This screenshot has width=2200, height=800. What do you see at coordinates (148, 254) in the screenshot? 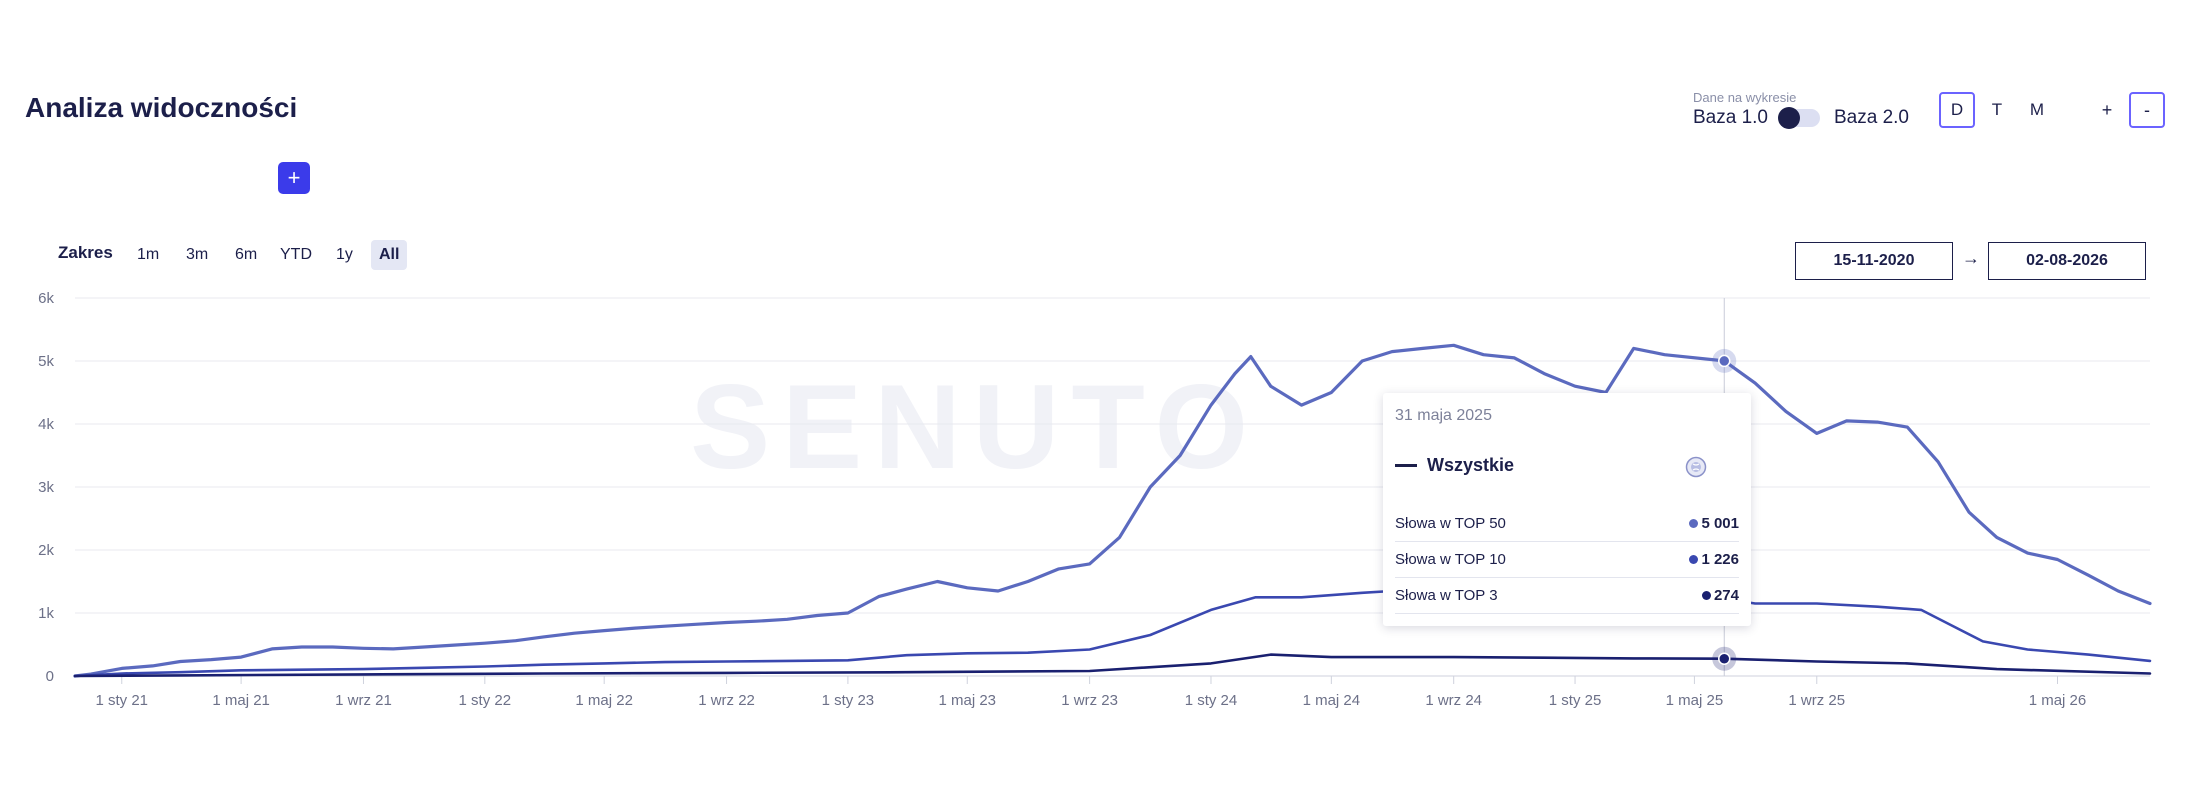
I see `range-1m-button: 1m` at bounding box center [148, 254].